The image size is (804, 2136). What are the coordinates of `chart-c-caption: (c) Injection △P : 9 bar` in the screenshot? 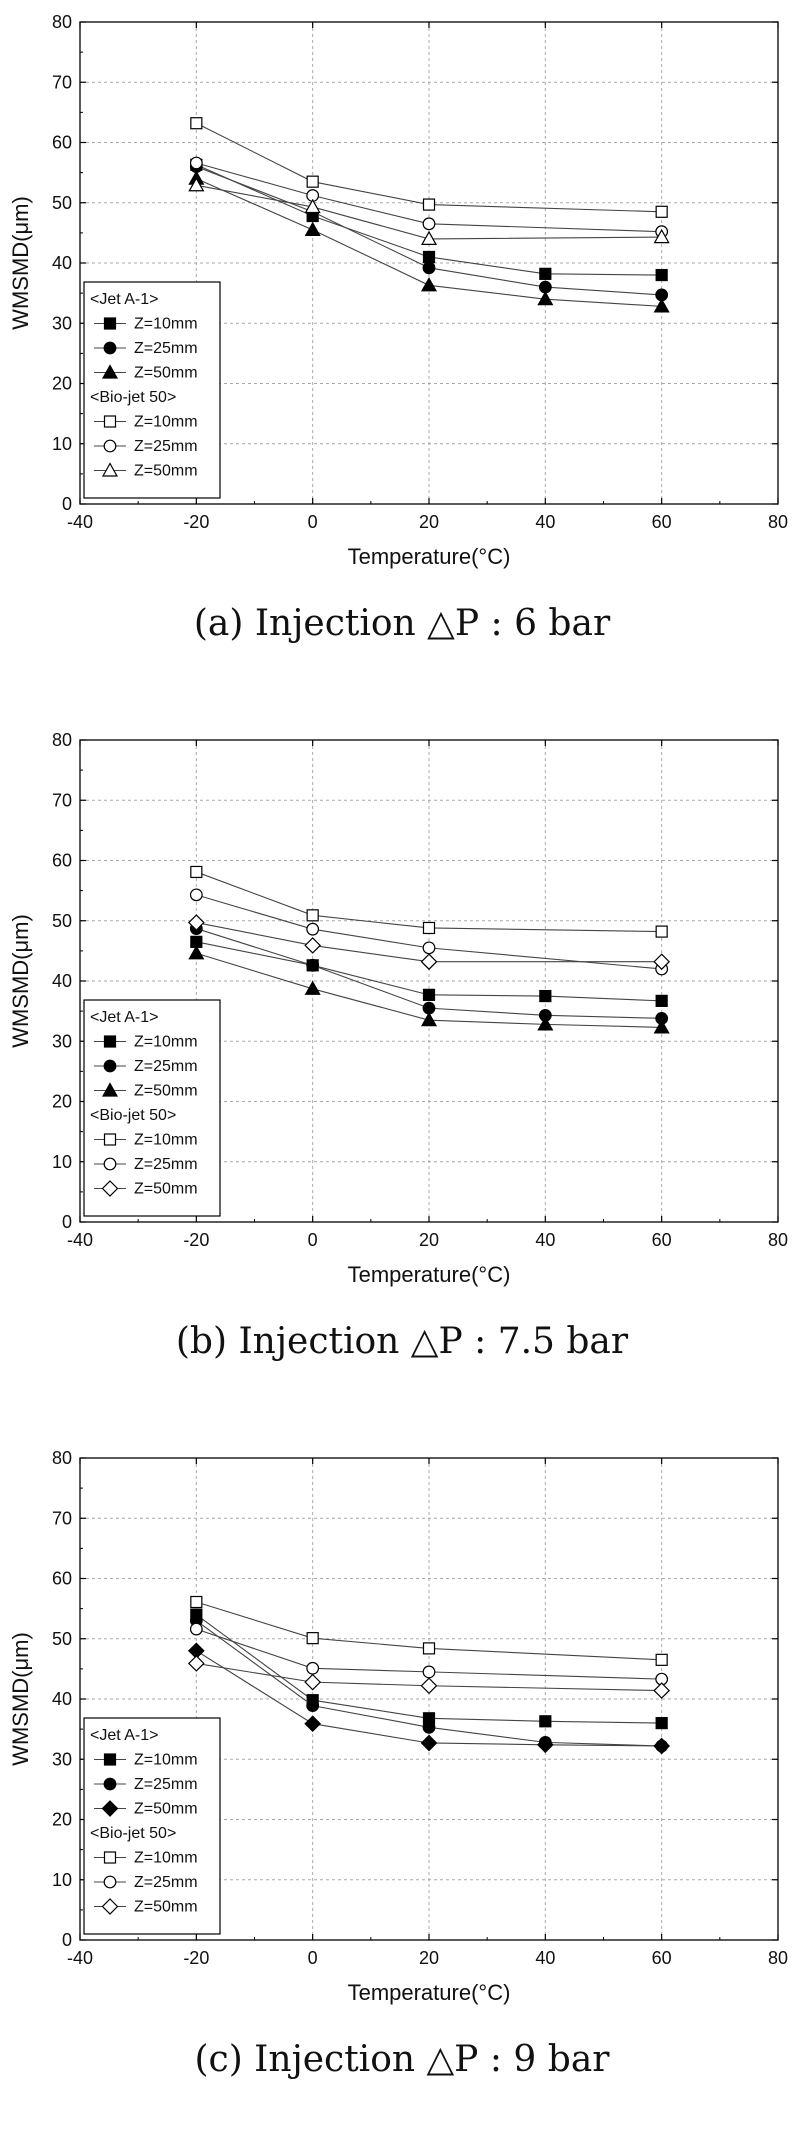 It's located at (402, 2059).